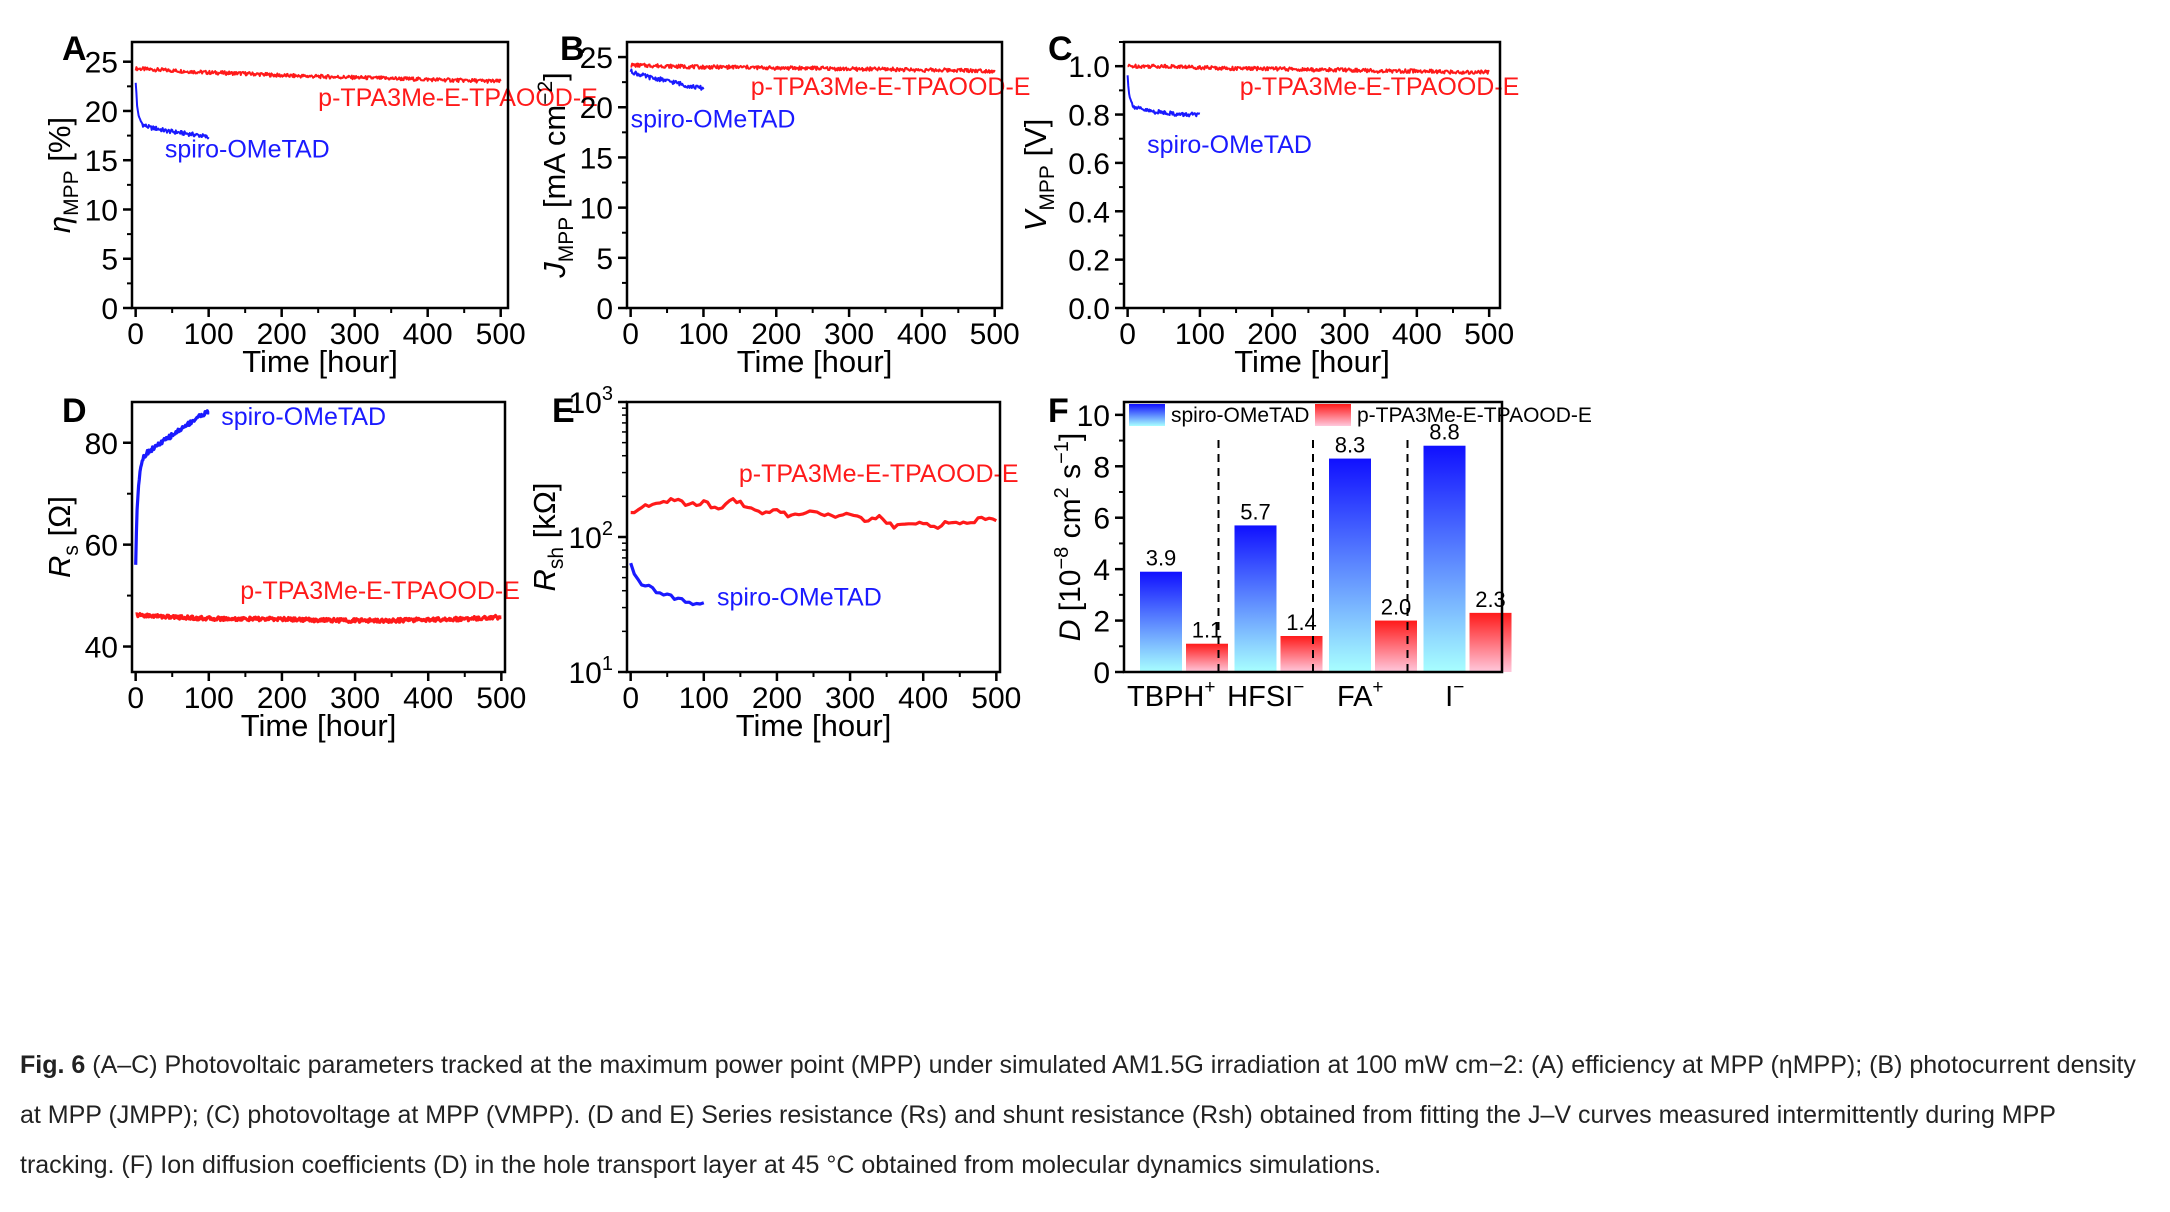  Describe the element at coordinates (59, 143) in the screenshot. I see `y-label-unit: [%]` at that location.